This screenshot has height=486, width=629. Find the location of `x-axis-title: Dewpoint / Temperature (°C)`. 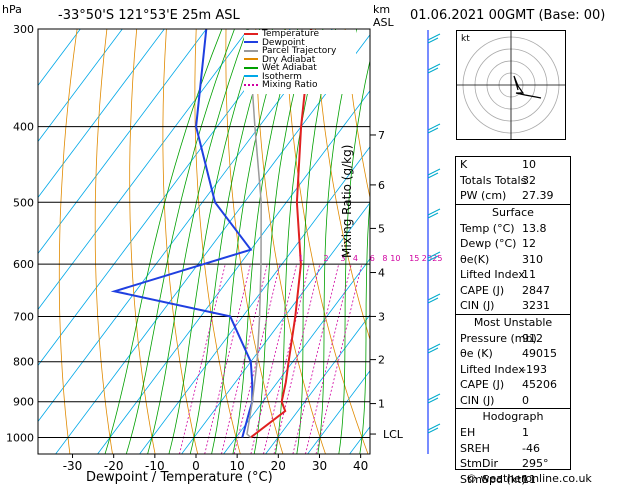

x-axis-title: Dewpoint / Temperature (°C) is located at coordinates (179, 477).